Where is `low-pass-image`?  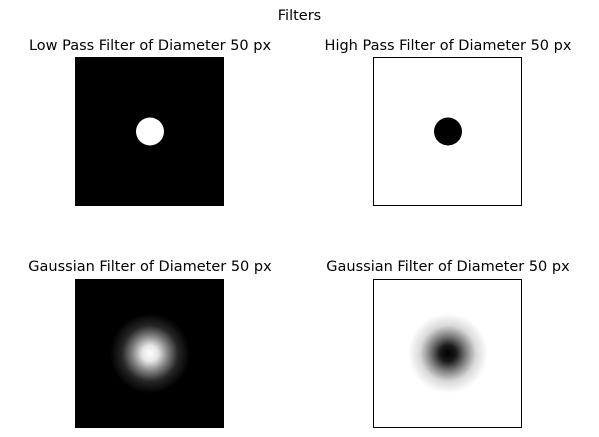 low-pass-image is located at coordinates (149, 131).